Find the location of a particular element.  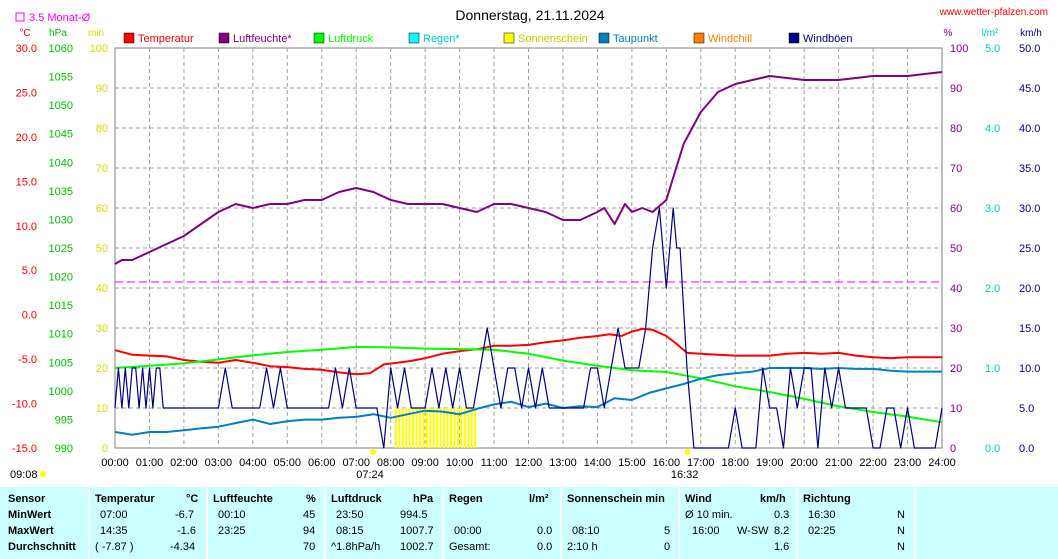

pressure-tick-label: 1005 is located at coordinates (61, 363).